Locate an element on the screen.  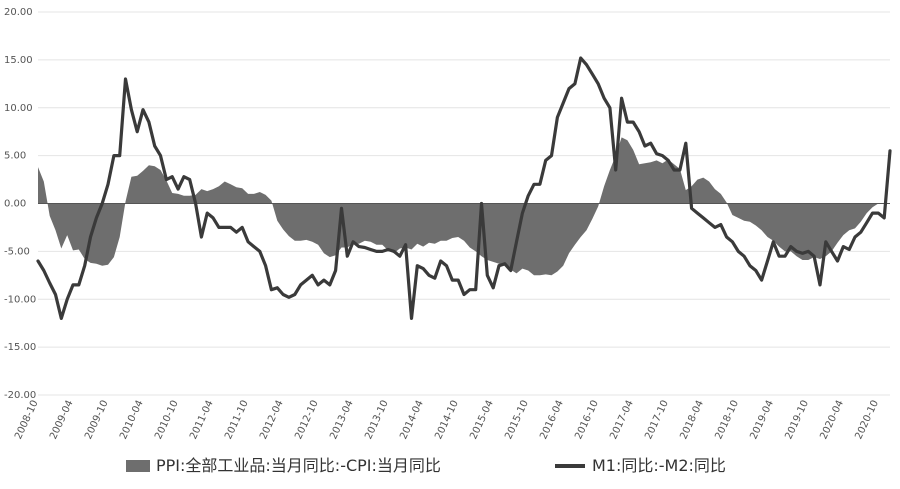
x-tick-label: 2011-10 is located at coordinates (237, 420).